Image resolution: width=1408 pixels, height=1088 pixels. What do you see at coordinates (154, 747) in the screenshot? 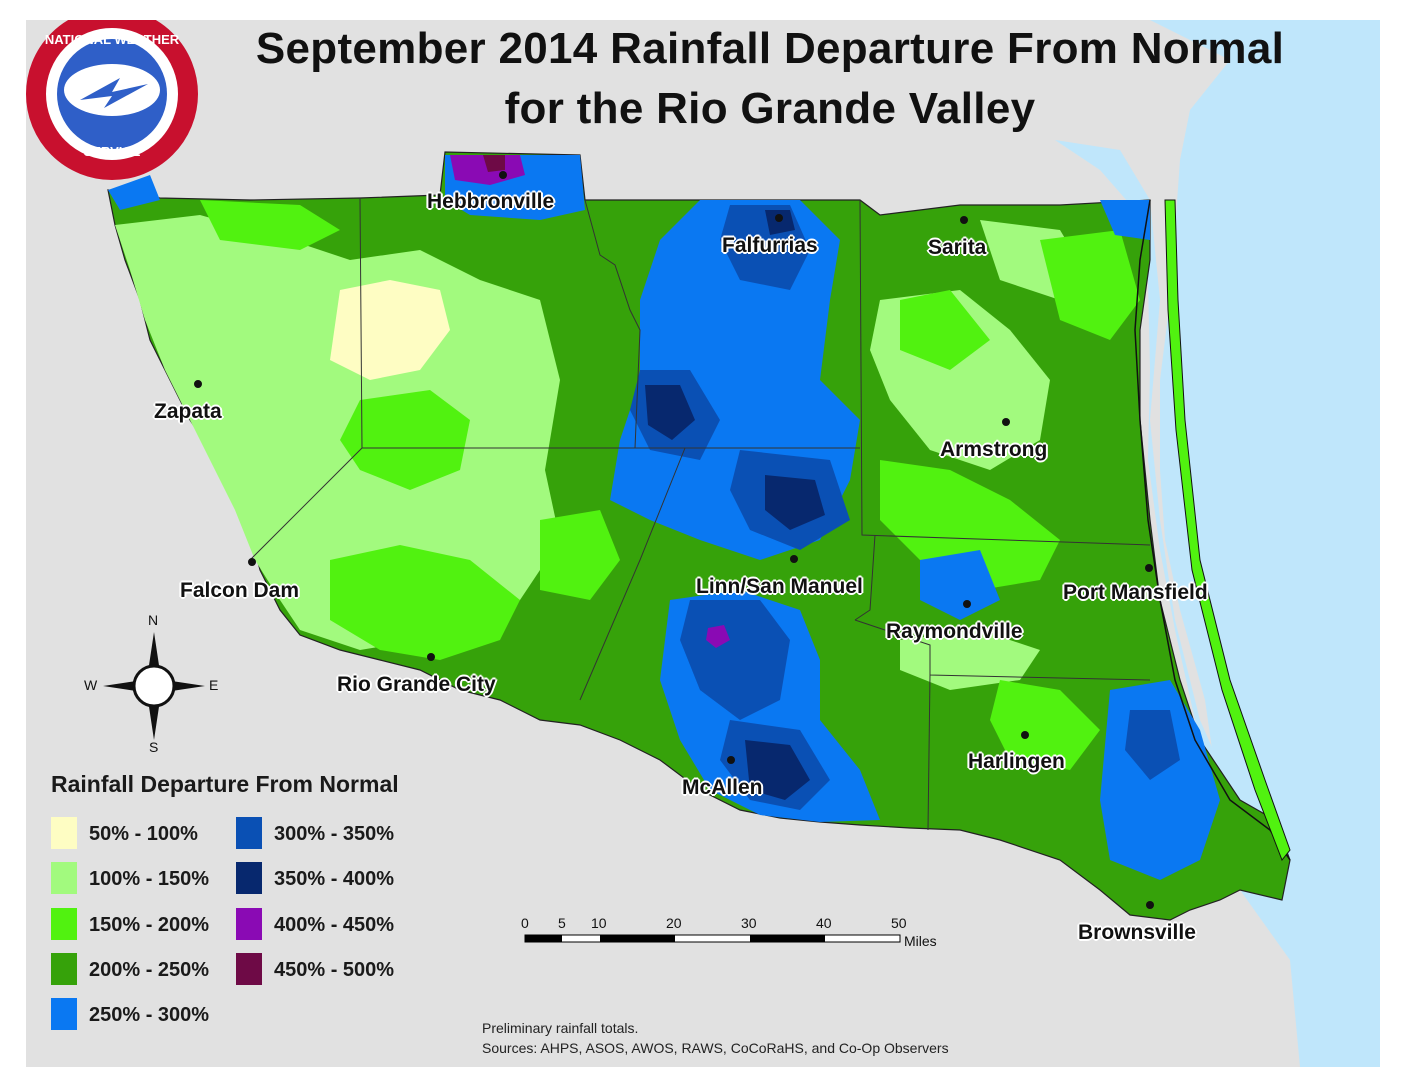
I see `compass-s: S` at bounding box center [154, 747].